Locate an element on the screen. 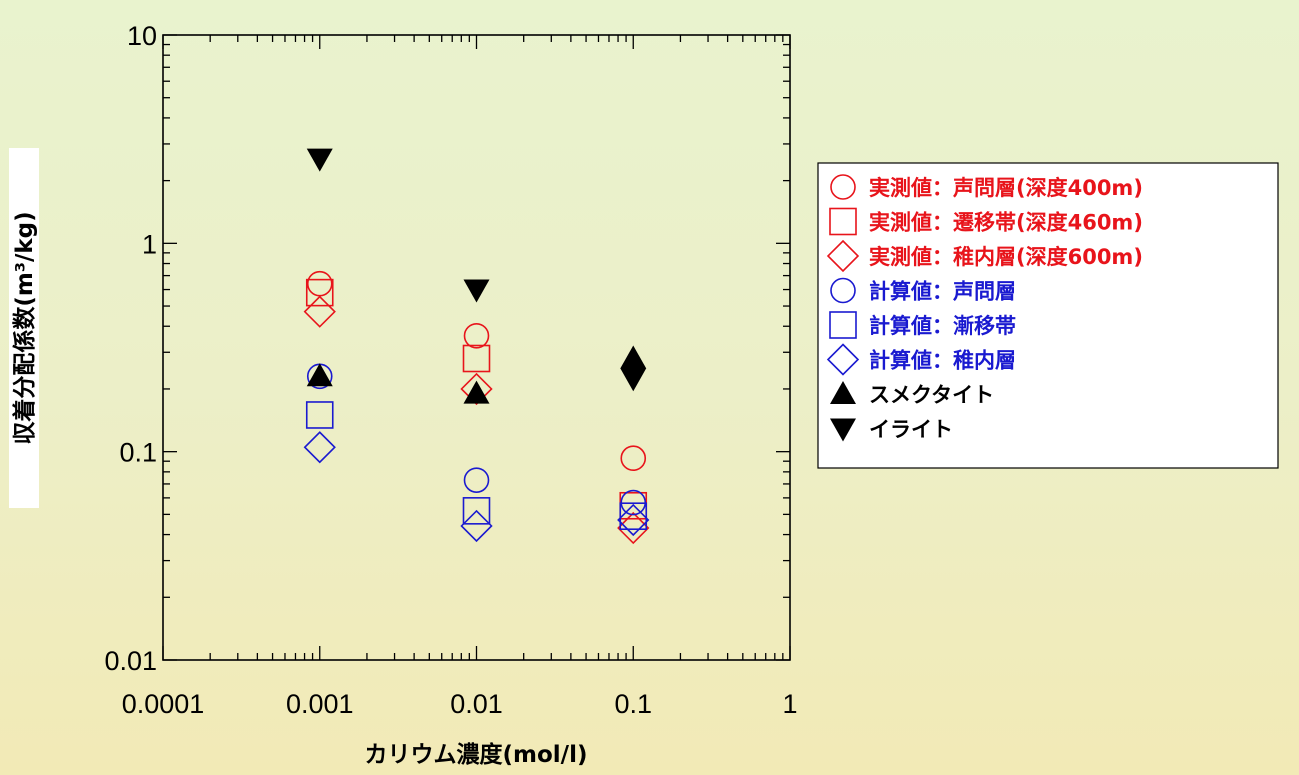 The image size is (1299, 775). legend-item: イライト is located at coordinates (891, 430).